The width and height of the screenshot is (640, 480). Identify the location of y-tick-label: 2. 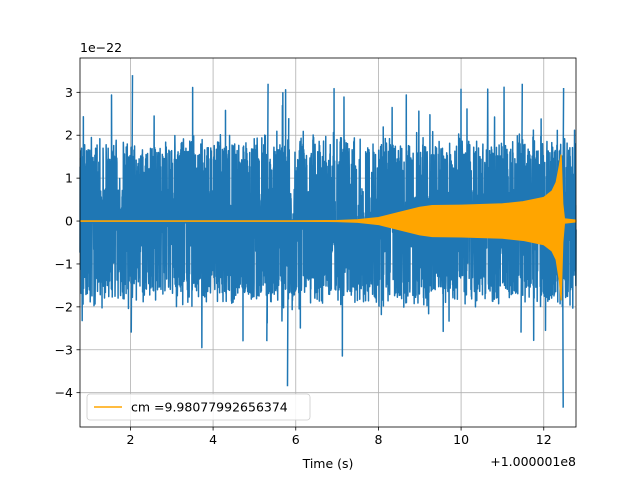
(69, 135).